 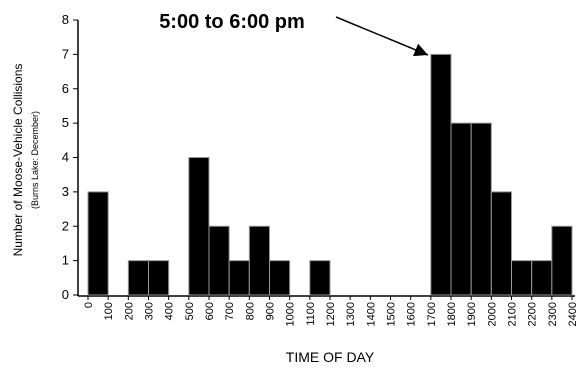 What do you see at coordinates (533, 314) in the screenshot?
I see `x-tick-label: 2200` at bounding box center [533, 314].